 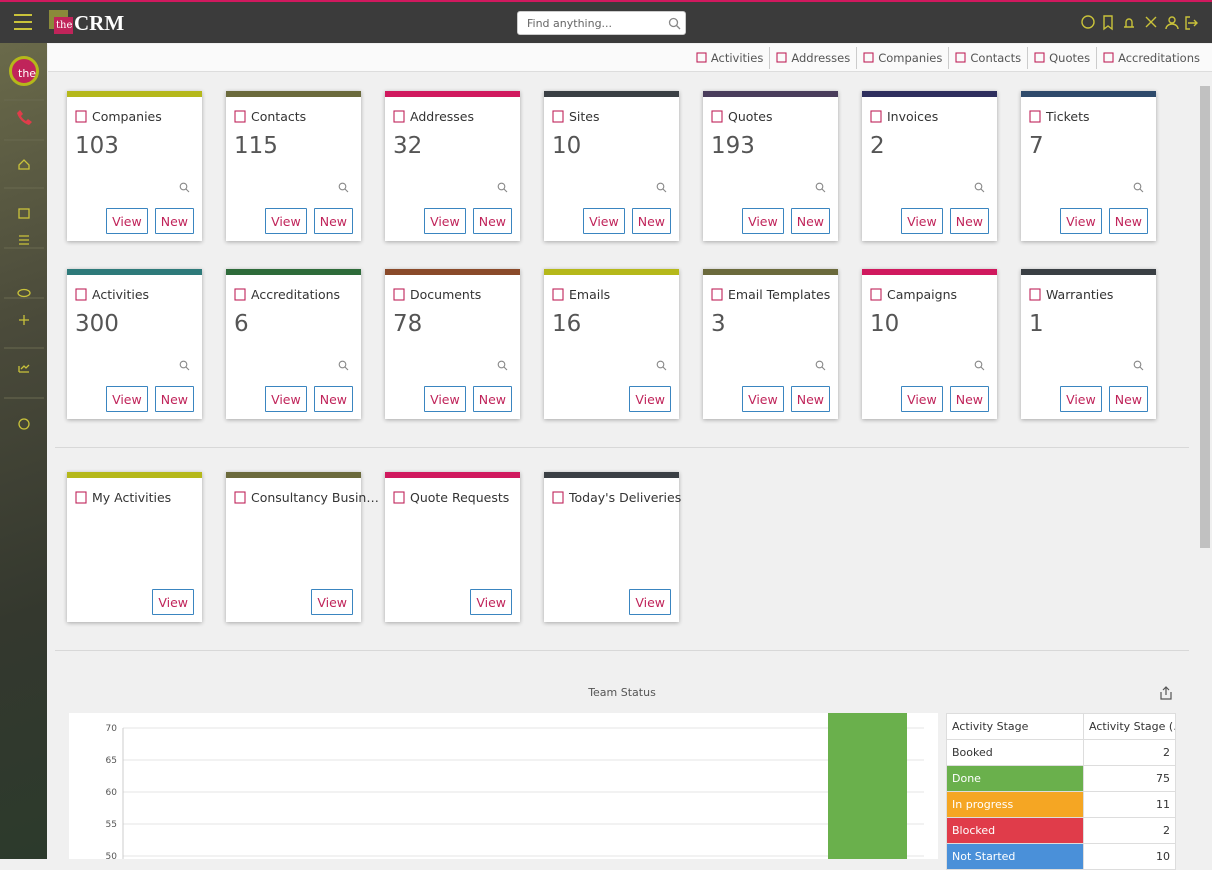 I want to click on tile-count: 7, so click(x=1036, y=146).